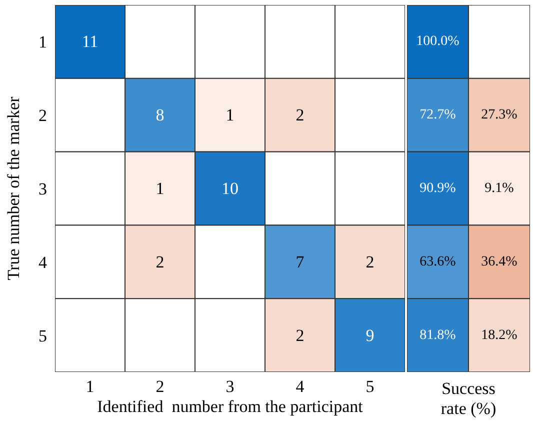 This screenshot has height=431, width=533. Describe the element at coordinates (438, 42) in the screenshot. I see `data-label: 100.0%` at that location.